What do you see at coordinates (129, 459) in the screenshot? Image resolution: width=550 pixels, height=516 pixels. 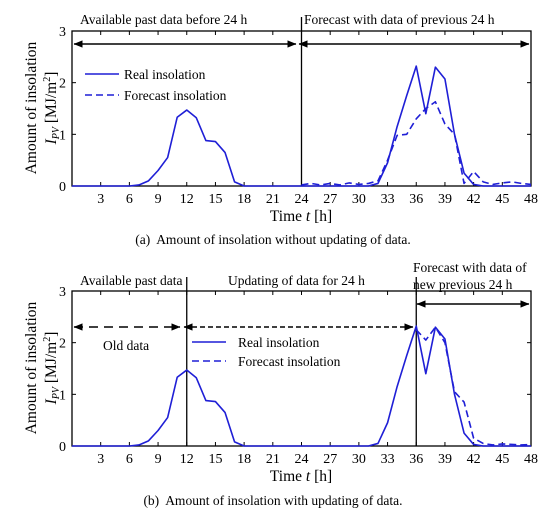 I see `chart-b-x-tick-label: 6` at bounding box center [129, 459].